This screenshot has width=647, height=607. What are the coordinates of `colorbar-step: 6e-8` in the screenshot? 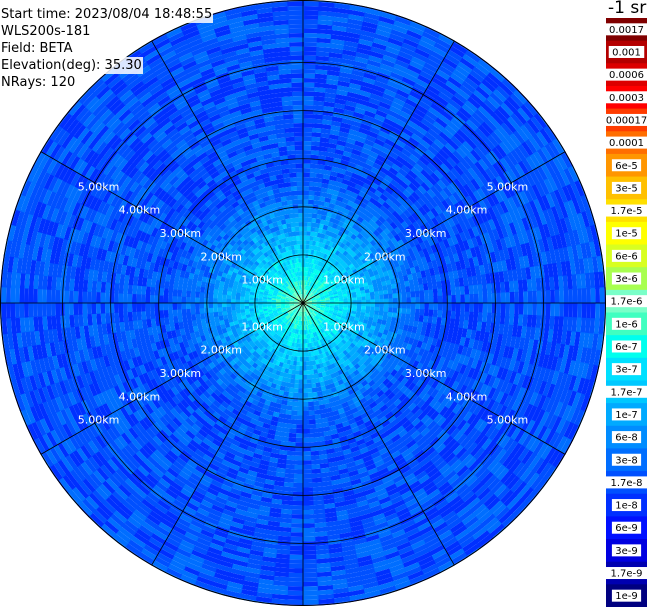 It's located at (626, 437).